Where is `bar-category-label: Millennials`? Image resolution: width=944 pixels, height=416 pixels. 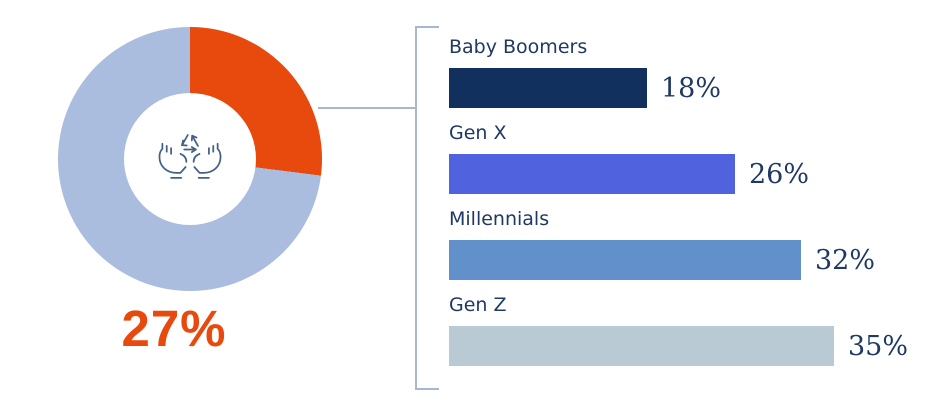 bar-category-label: Millennials is located at coordinates (499, 219).